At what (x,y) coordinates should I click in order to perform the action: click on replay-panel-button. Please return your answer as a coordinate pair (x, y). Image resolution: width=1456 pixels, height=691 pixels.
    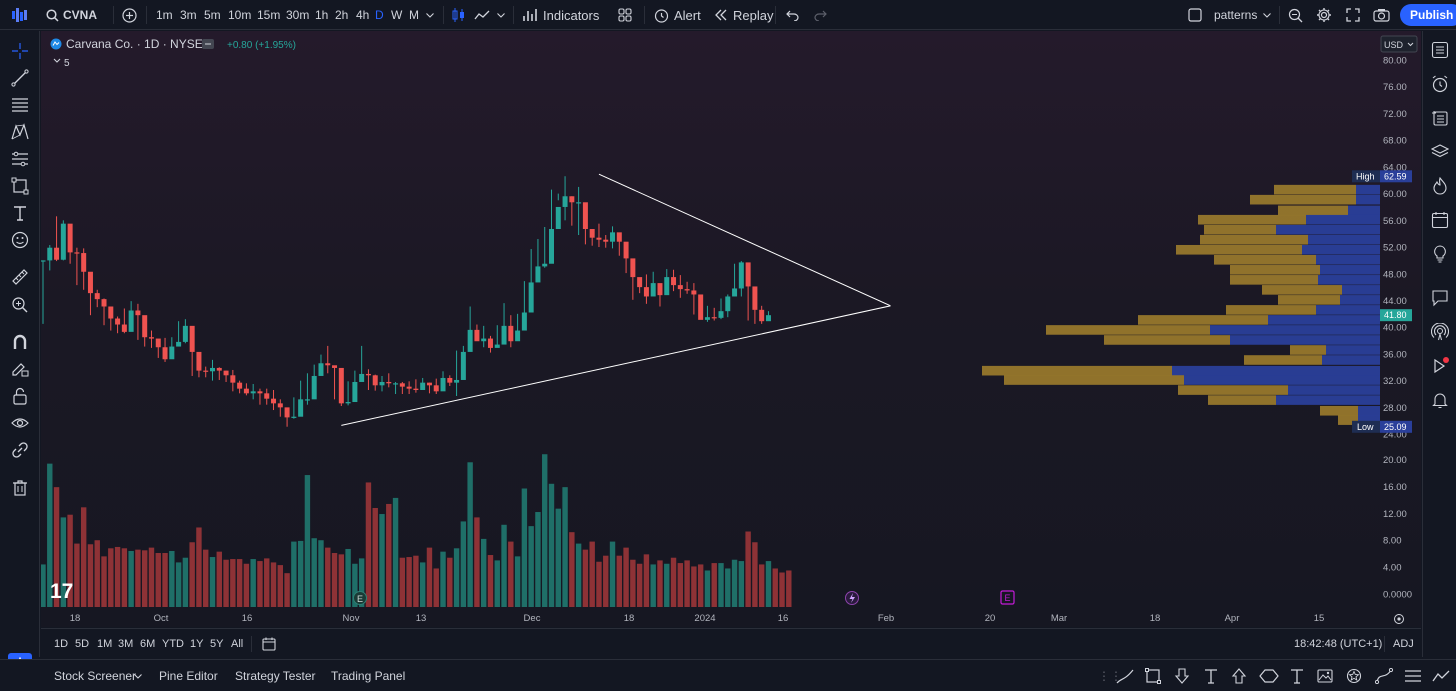
    Looking at the image, I should click on (1440, 366).